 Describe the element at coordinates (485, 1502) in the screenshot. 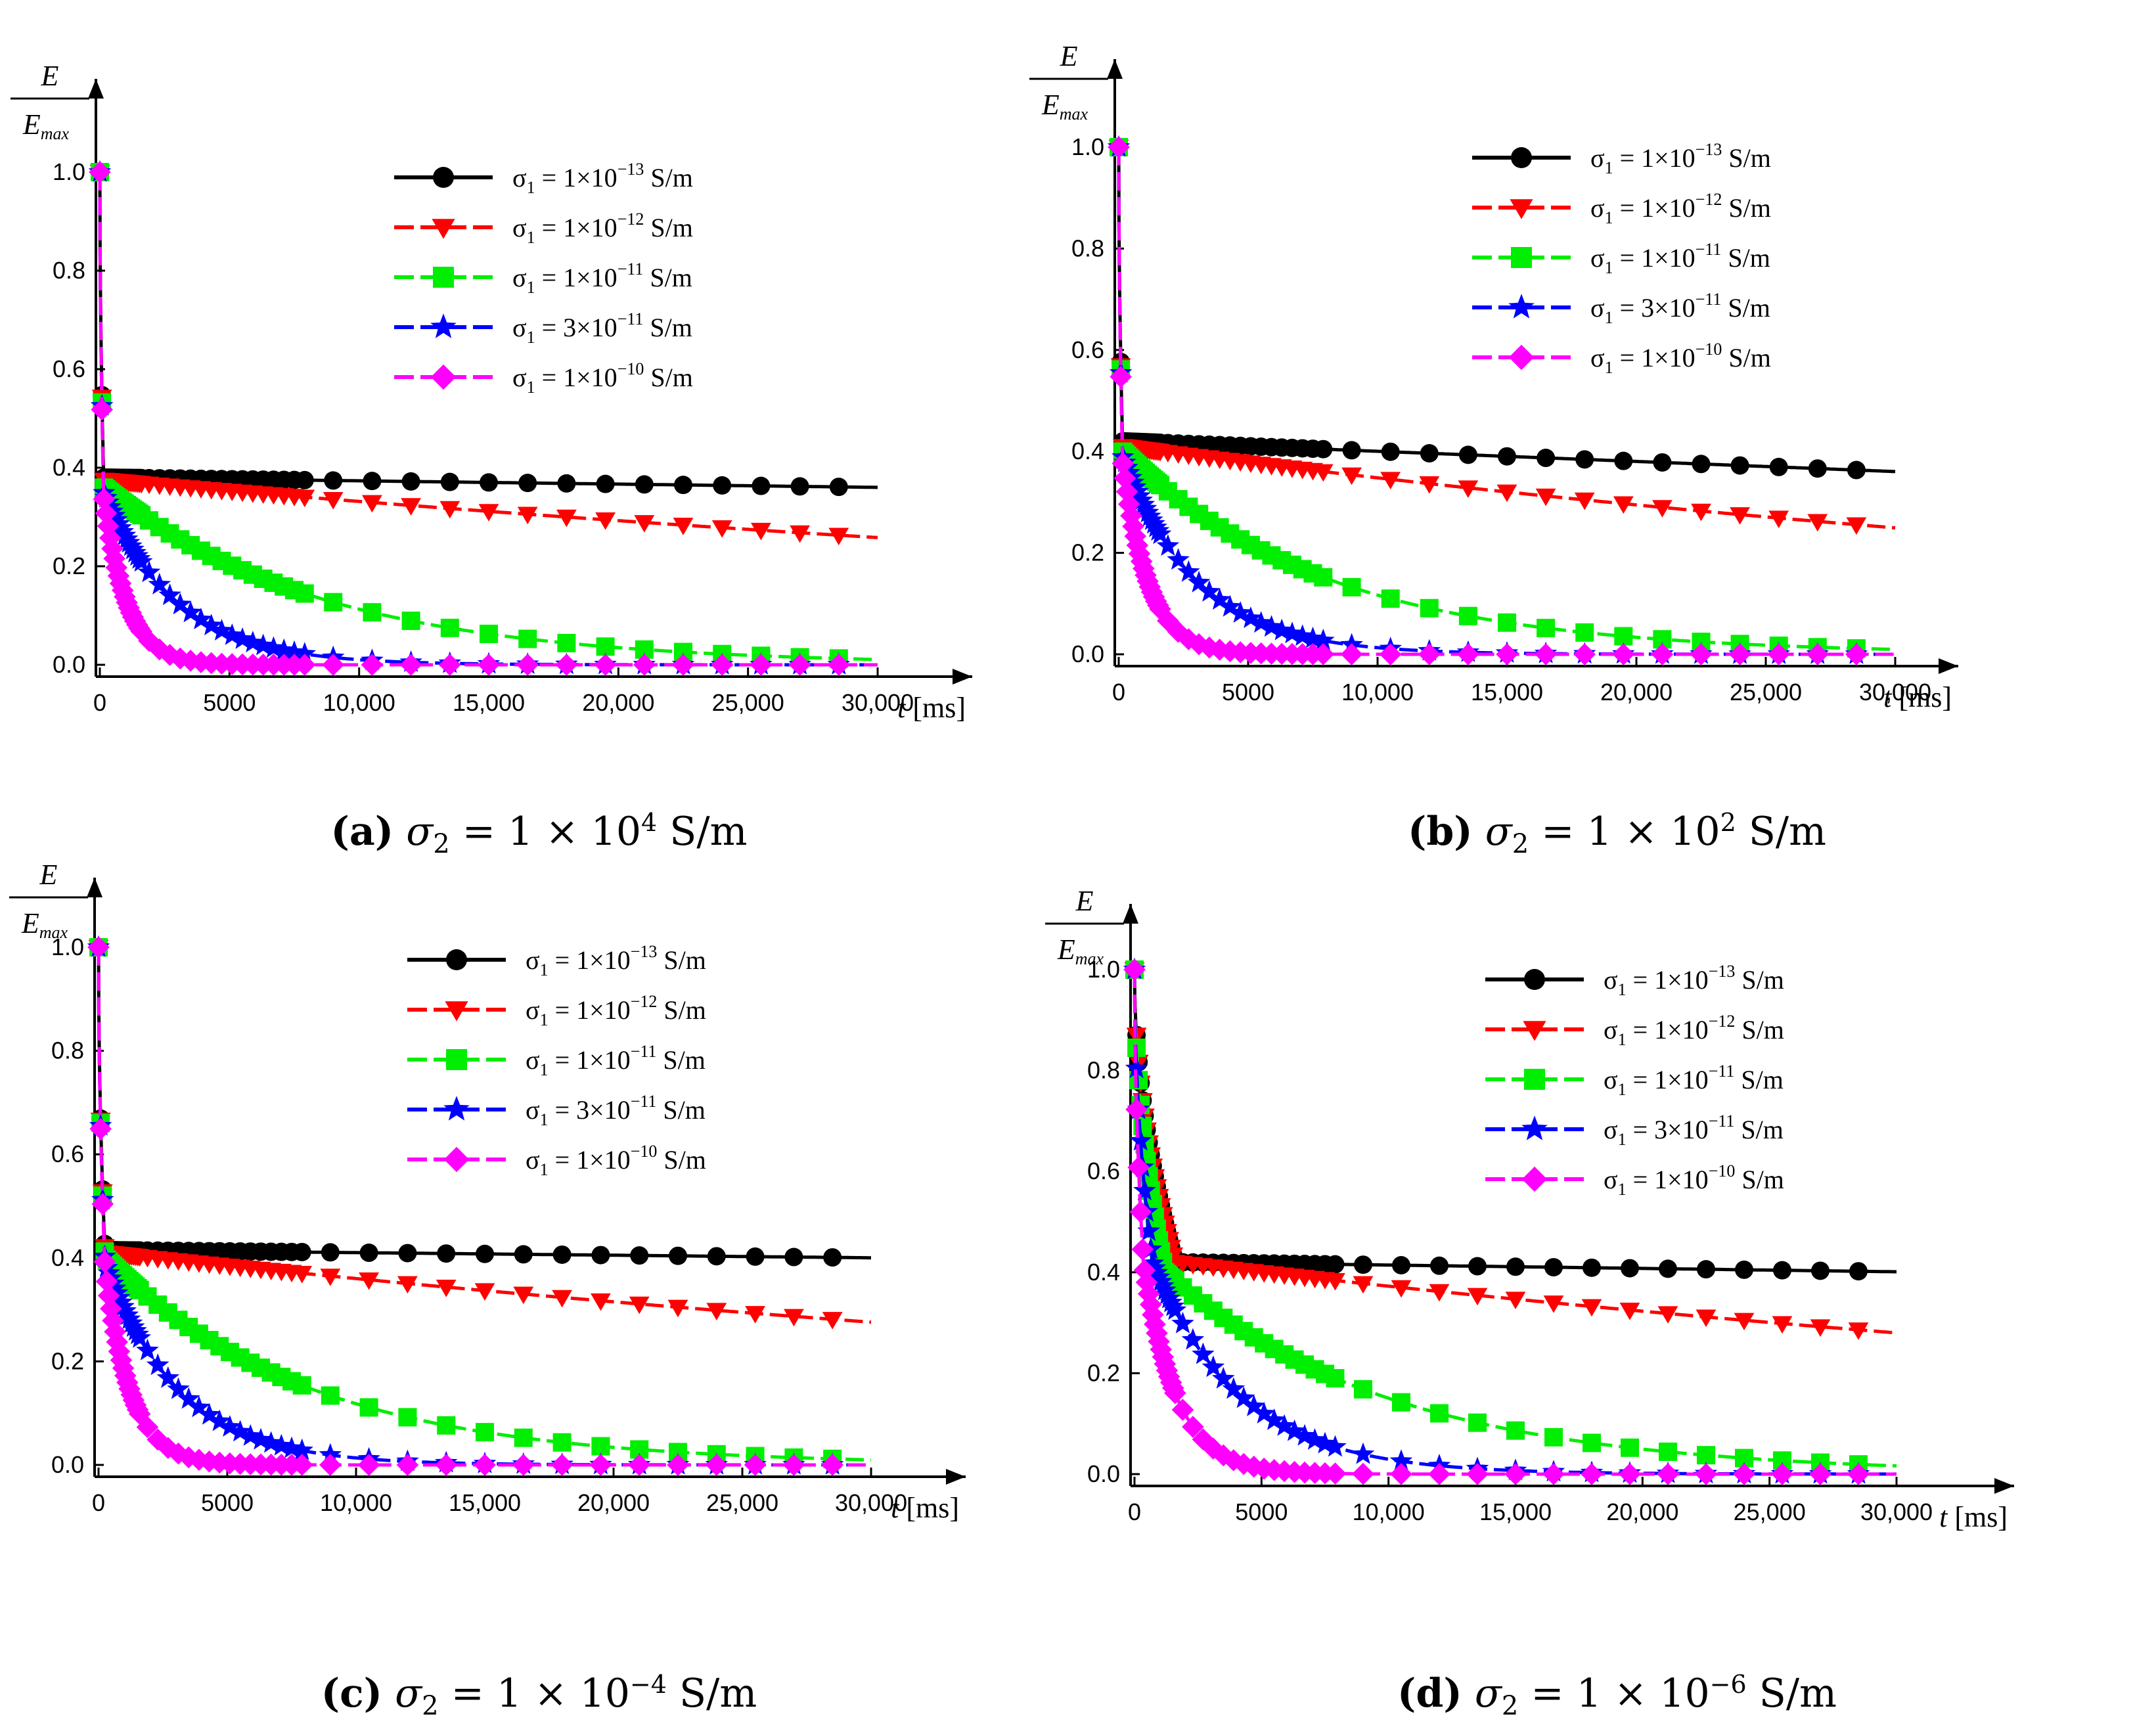

I see `x-tick-label: 15,000` at that location.